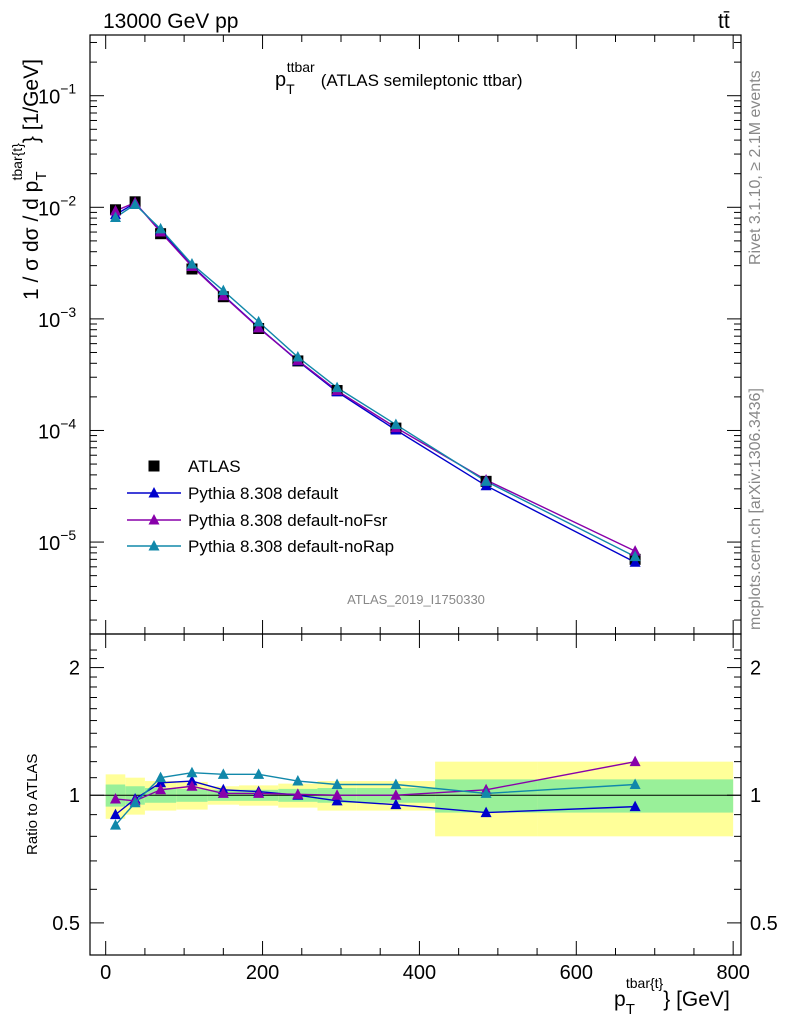 The image size is (786, 1024). I want to click on x-tick-label: 800, so click(732, 973).